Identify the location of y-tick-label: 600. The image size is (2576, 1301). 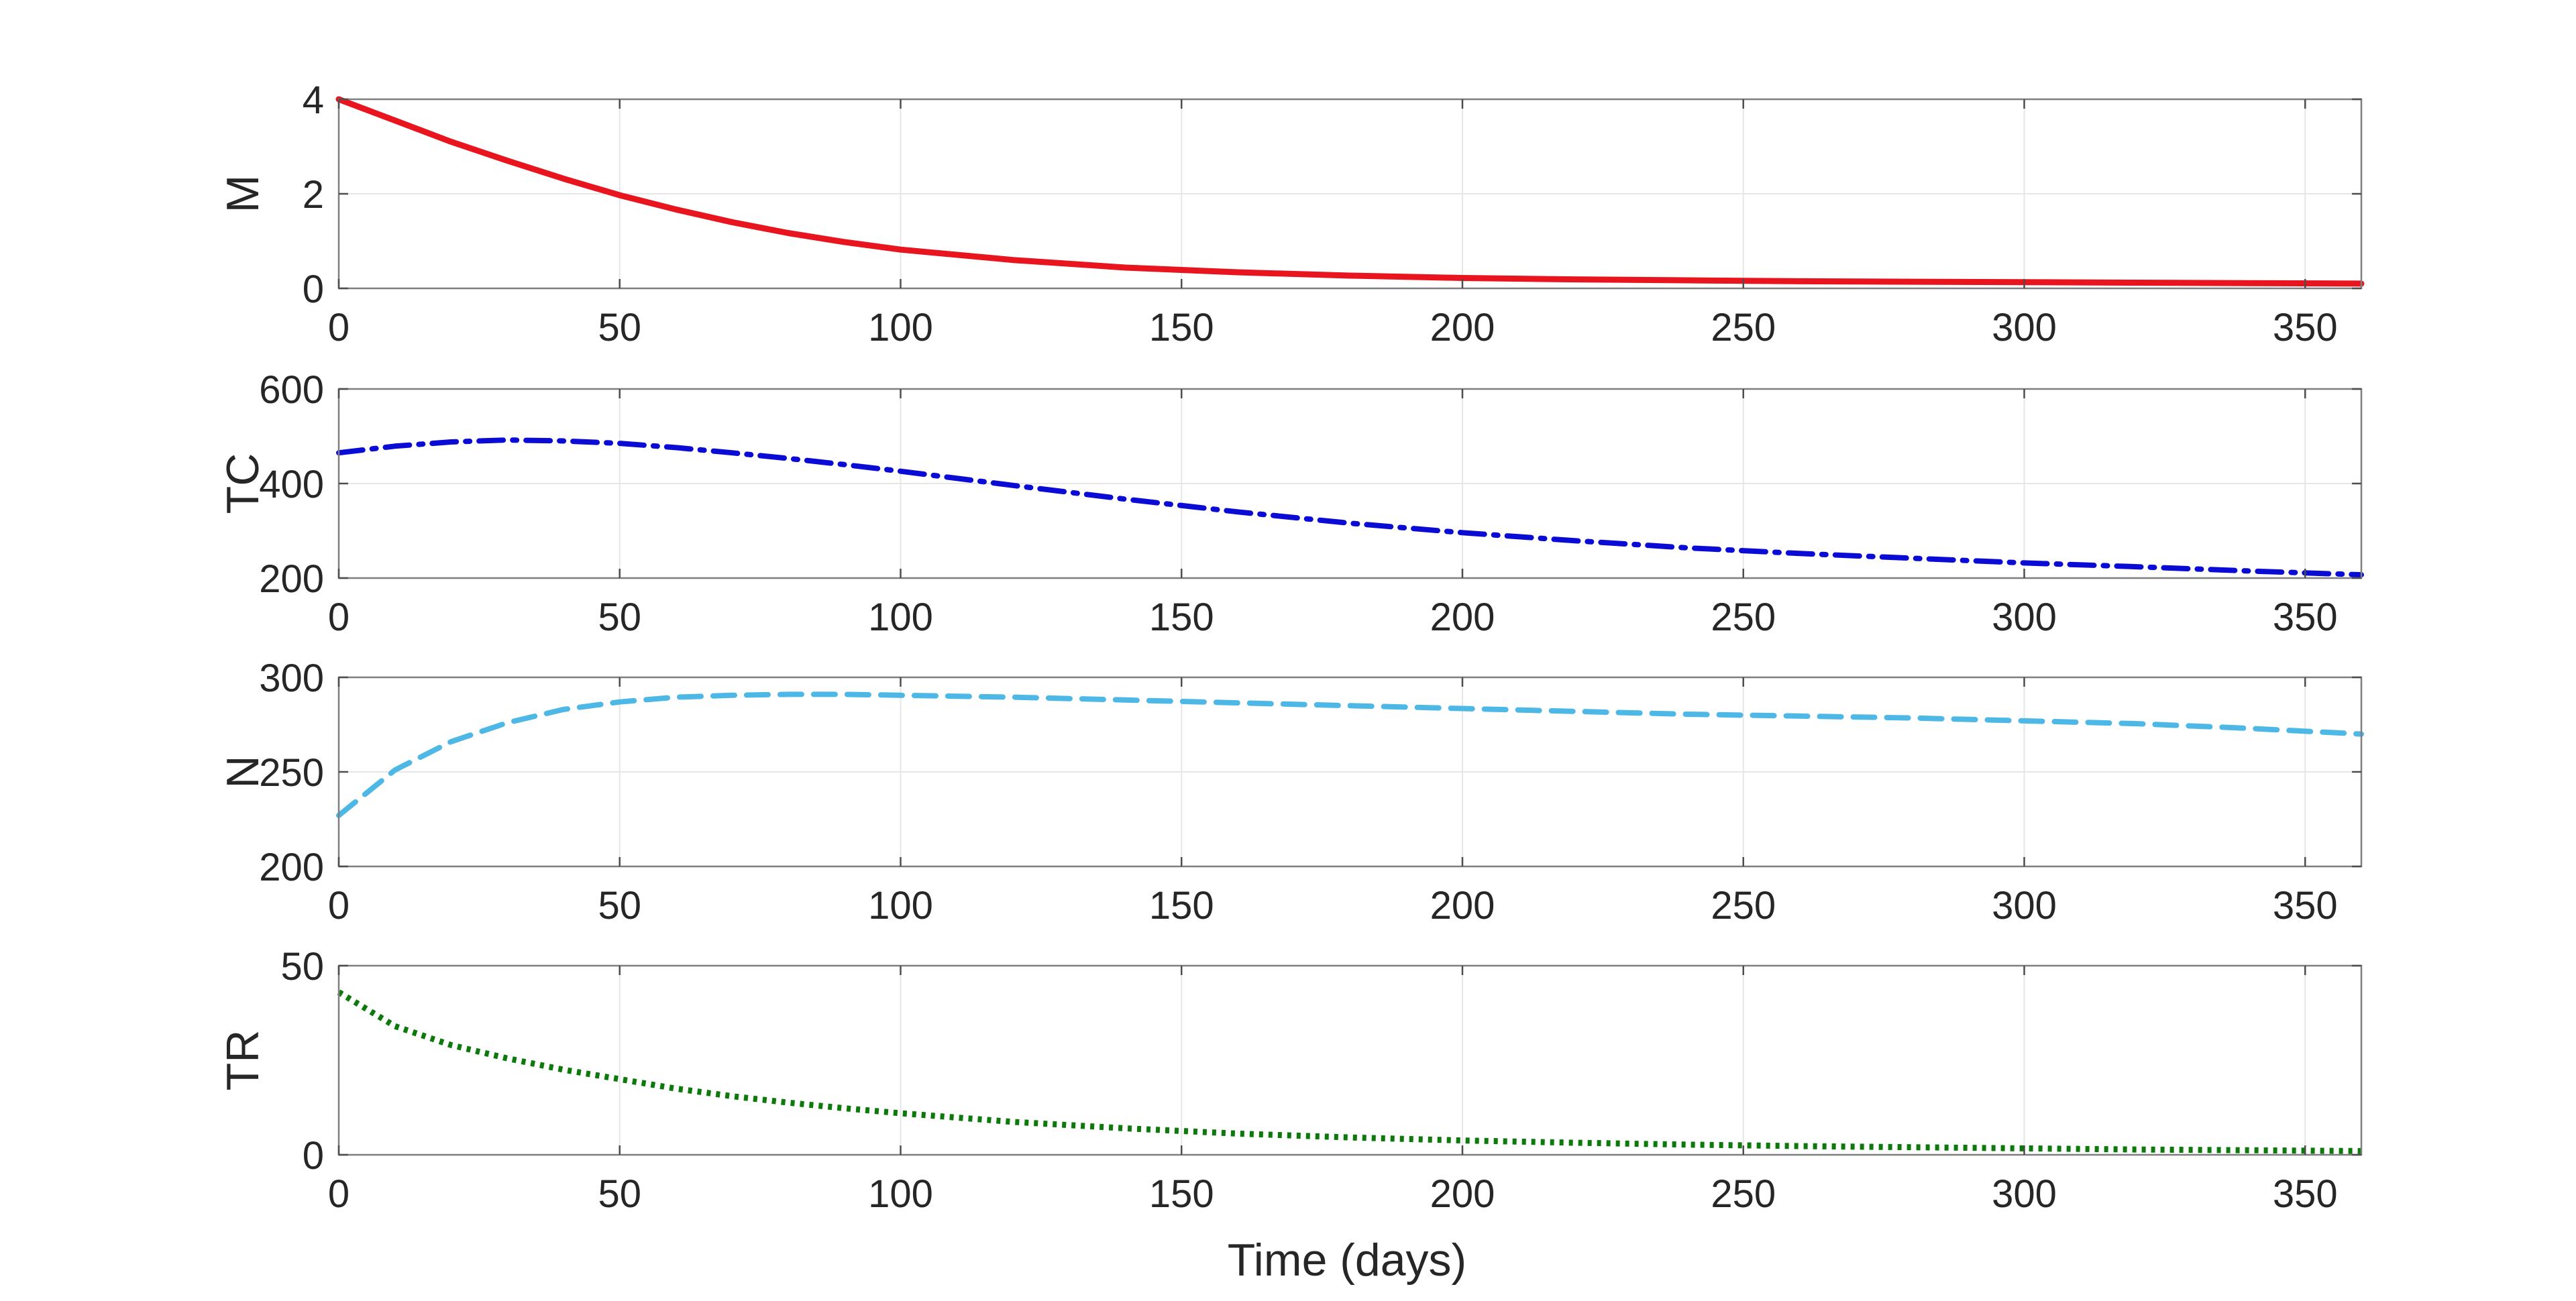
(291, 390).